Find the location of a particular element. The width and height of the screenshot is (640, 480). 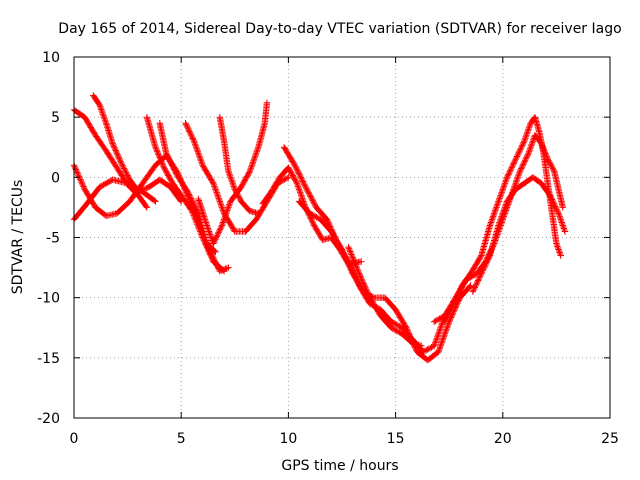

x-tick-label: 0 is located at coordinates (74, 439).